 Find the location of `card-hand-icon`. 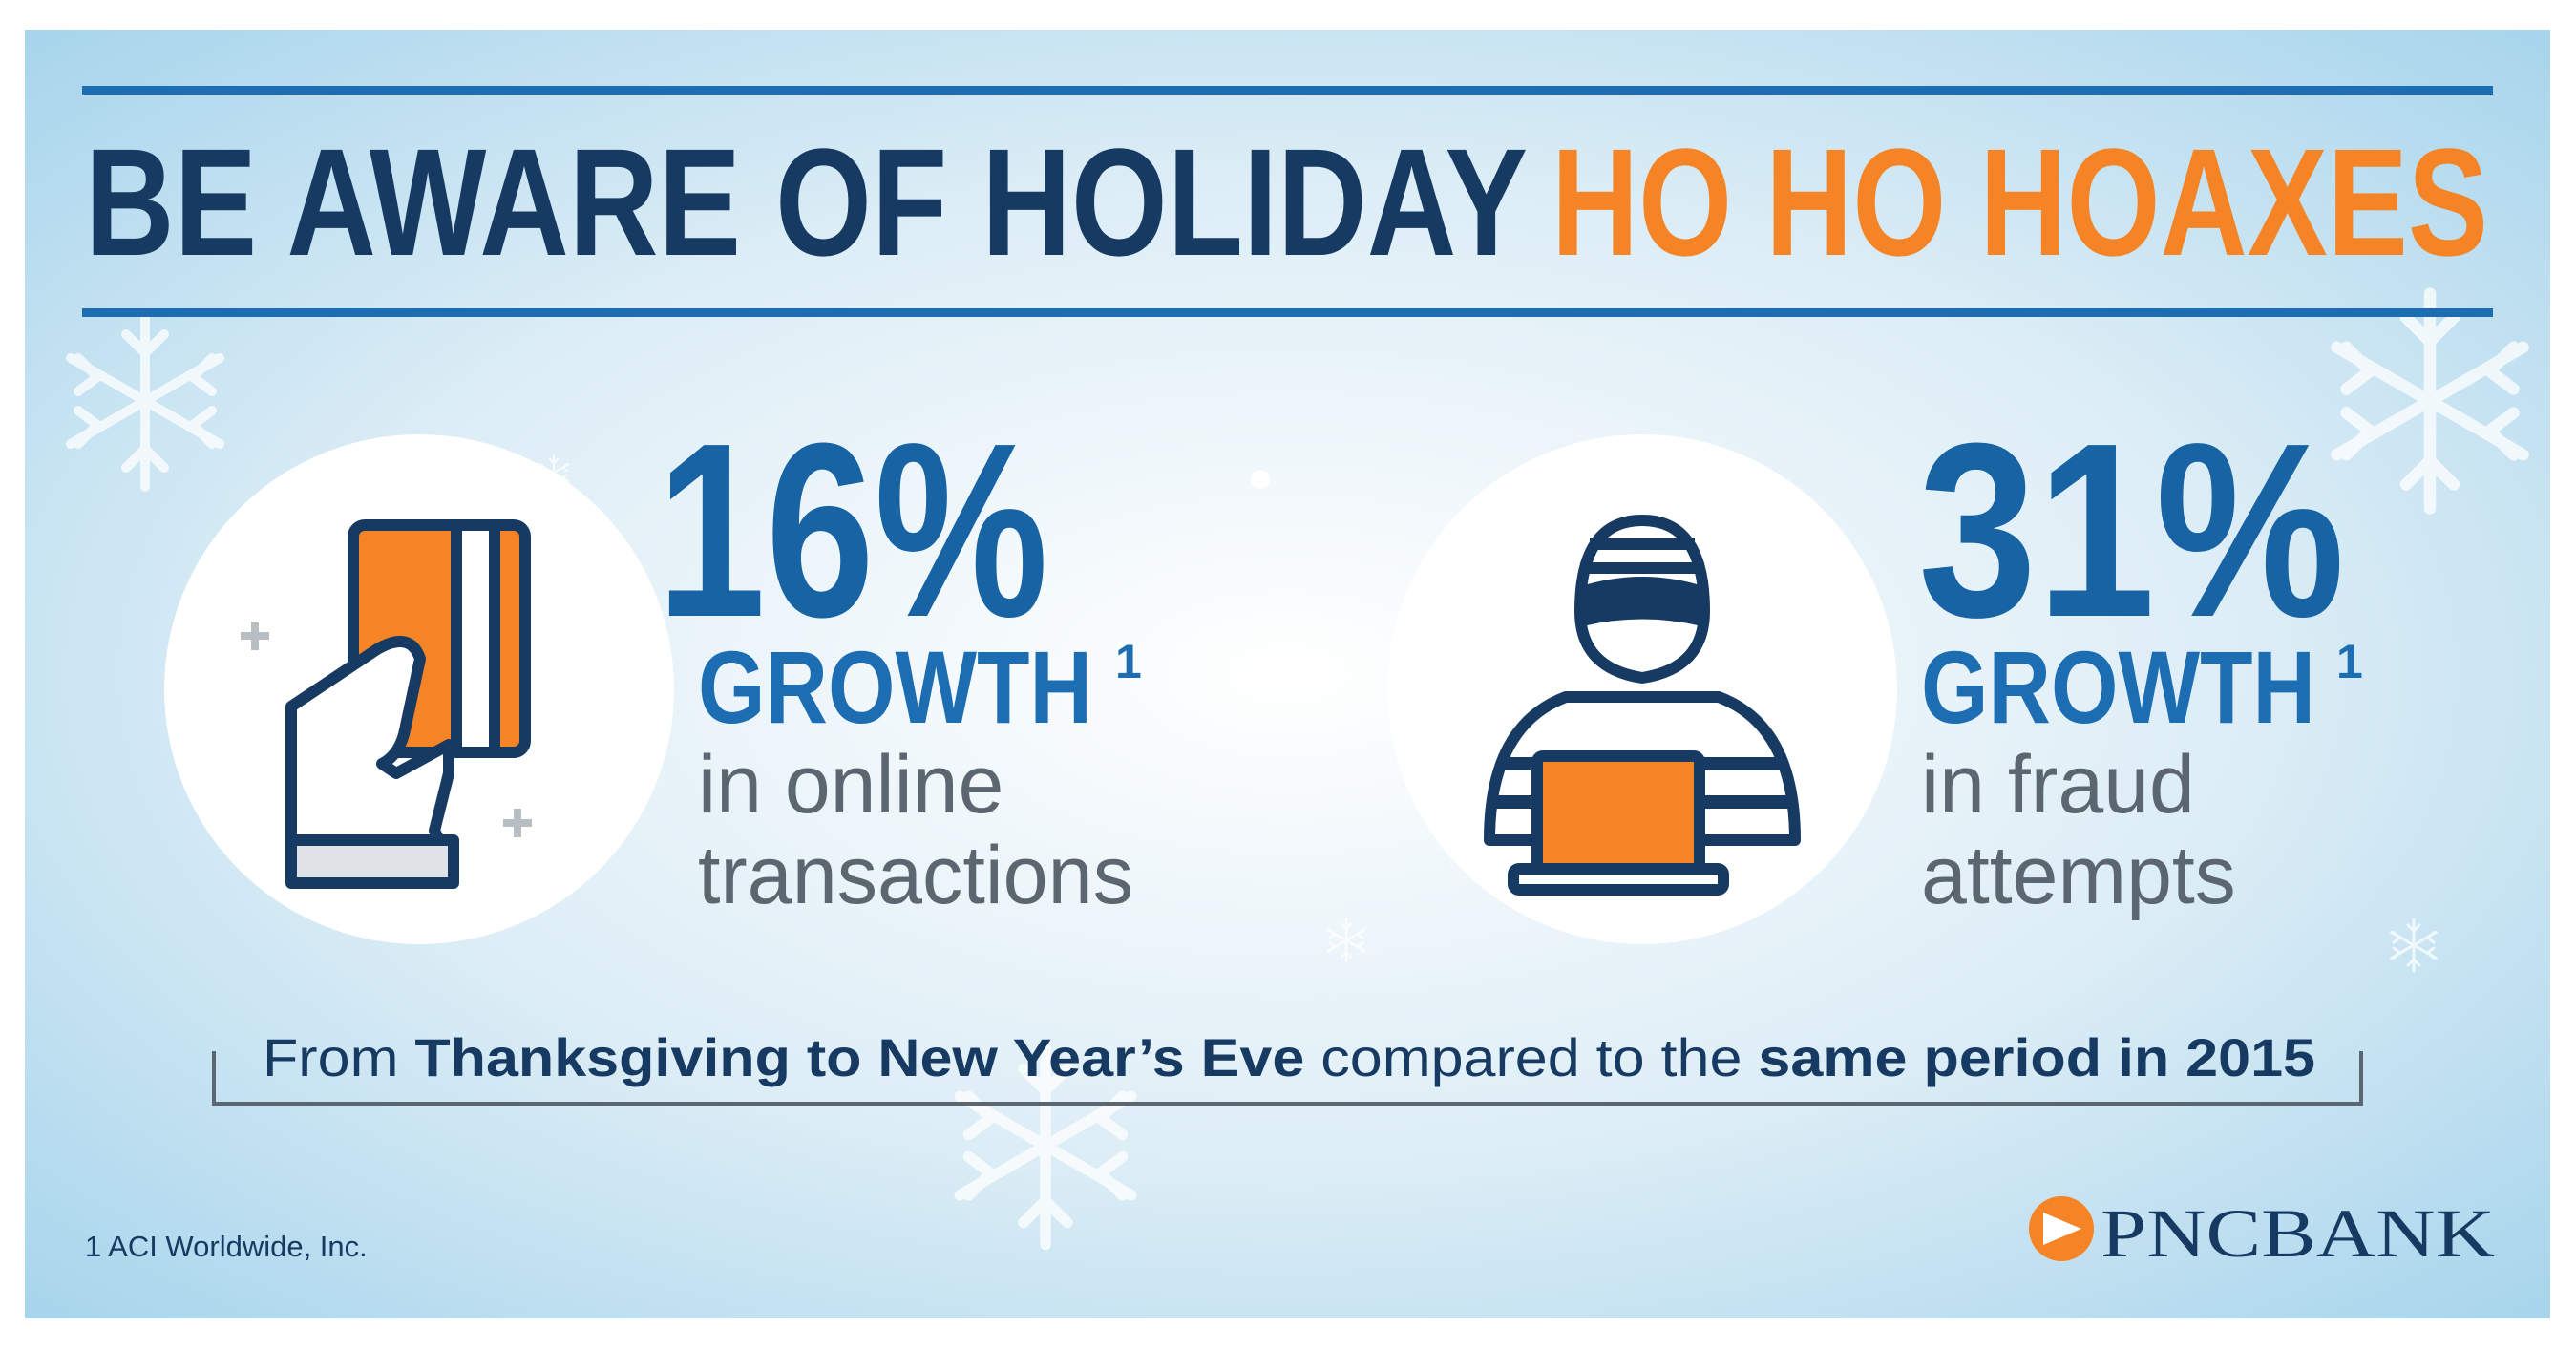

card-hand-icon is located at coordinates (408, 704).